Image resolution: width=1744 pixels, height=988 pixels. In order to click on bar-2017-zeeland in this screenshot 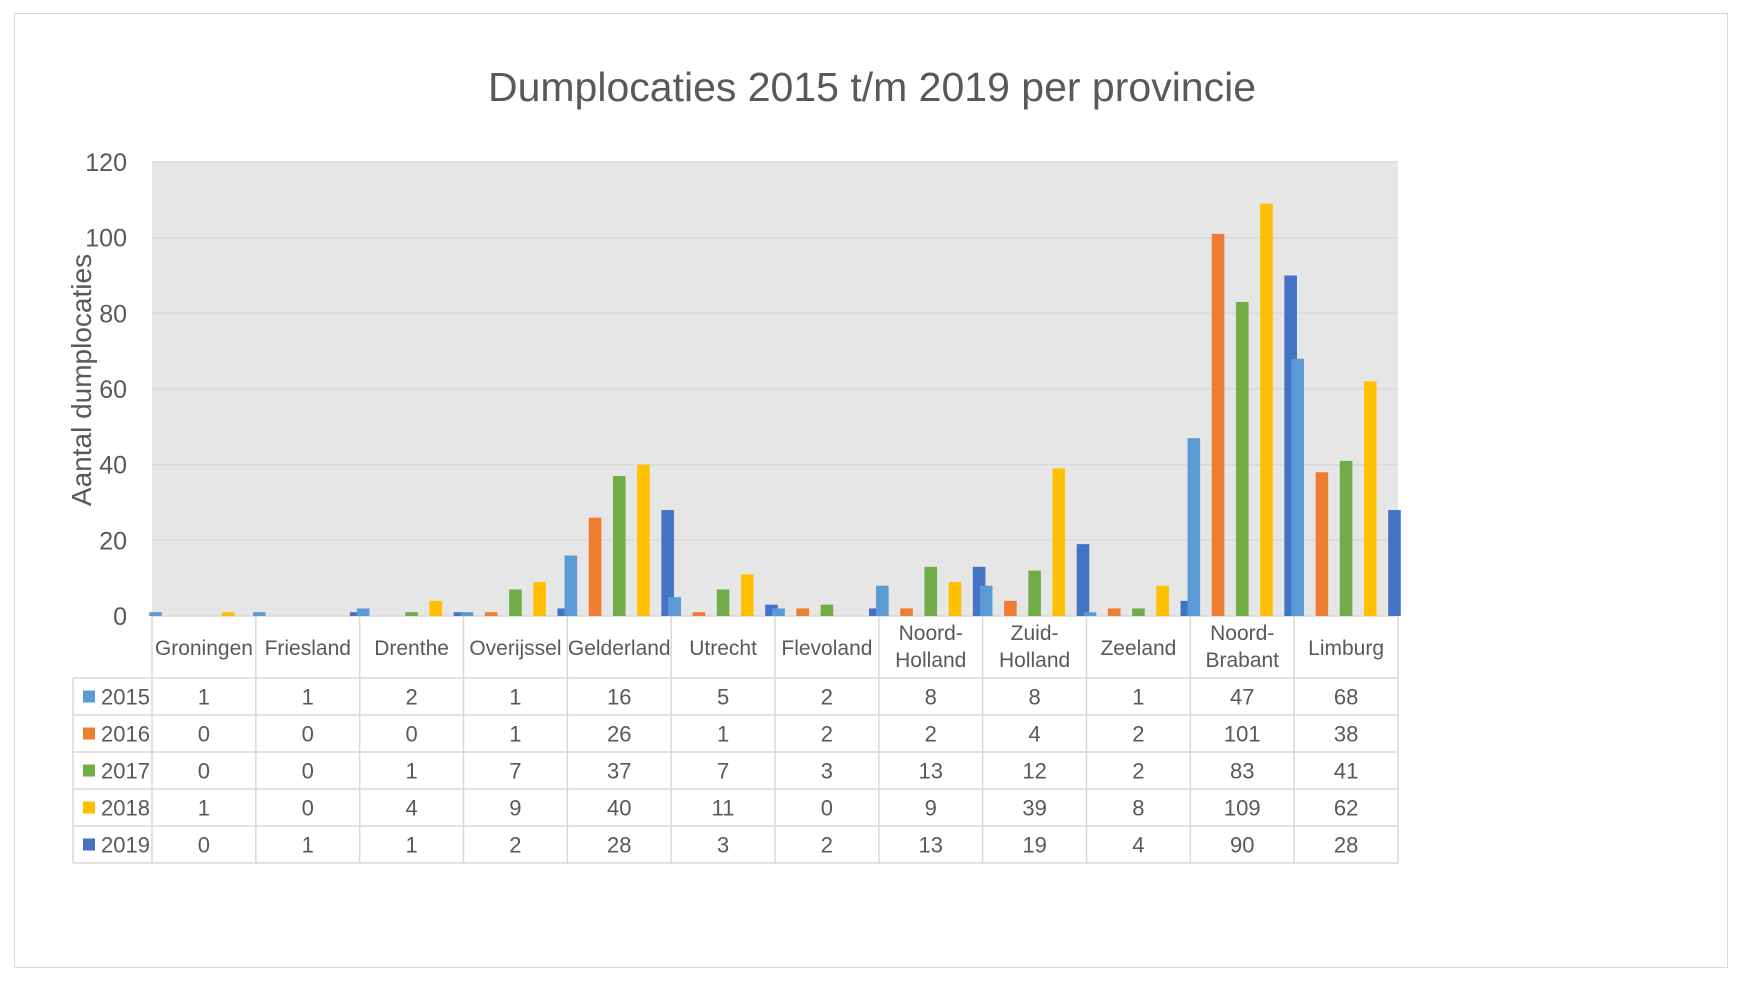, I will do `click(1138, 612)`.